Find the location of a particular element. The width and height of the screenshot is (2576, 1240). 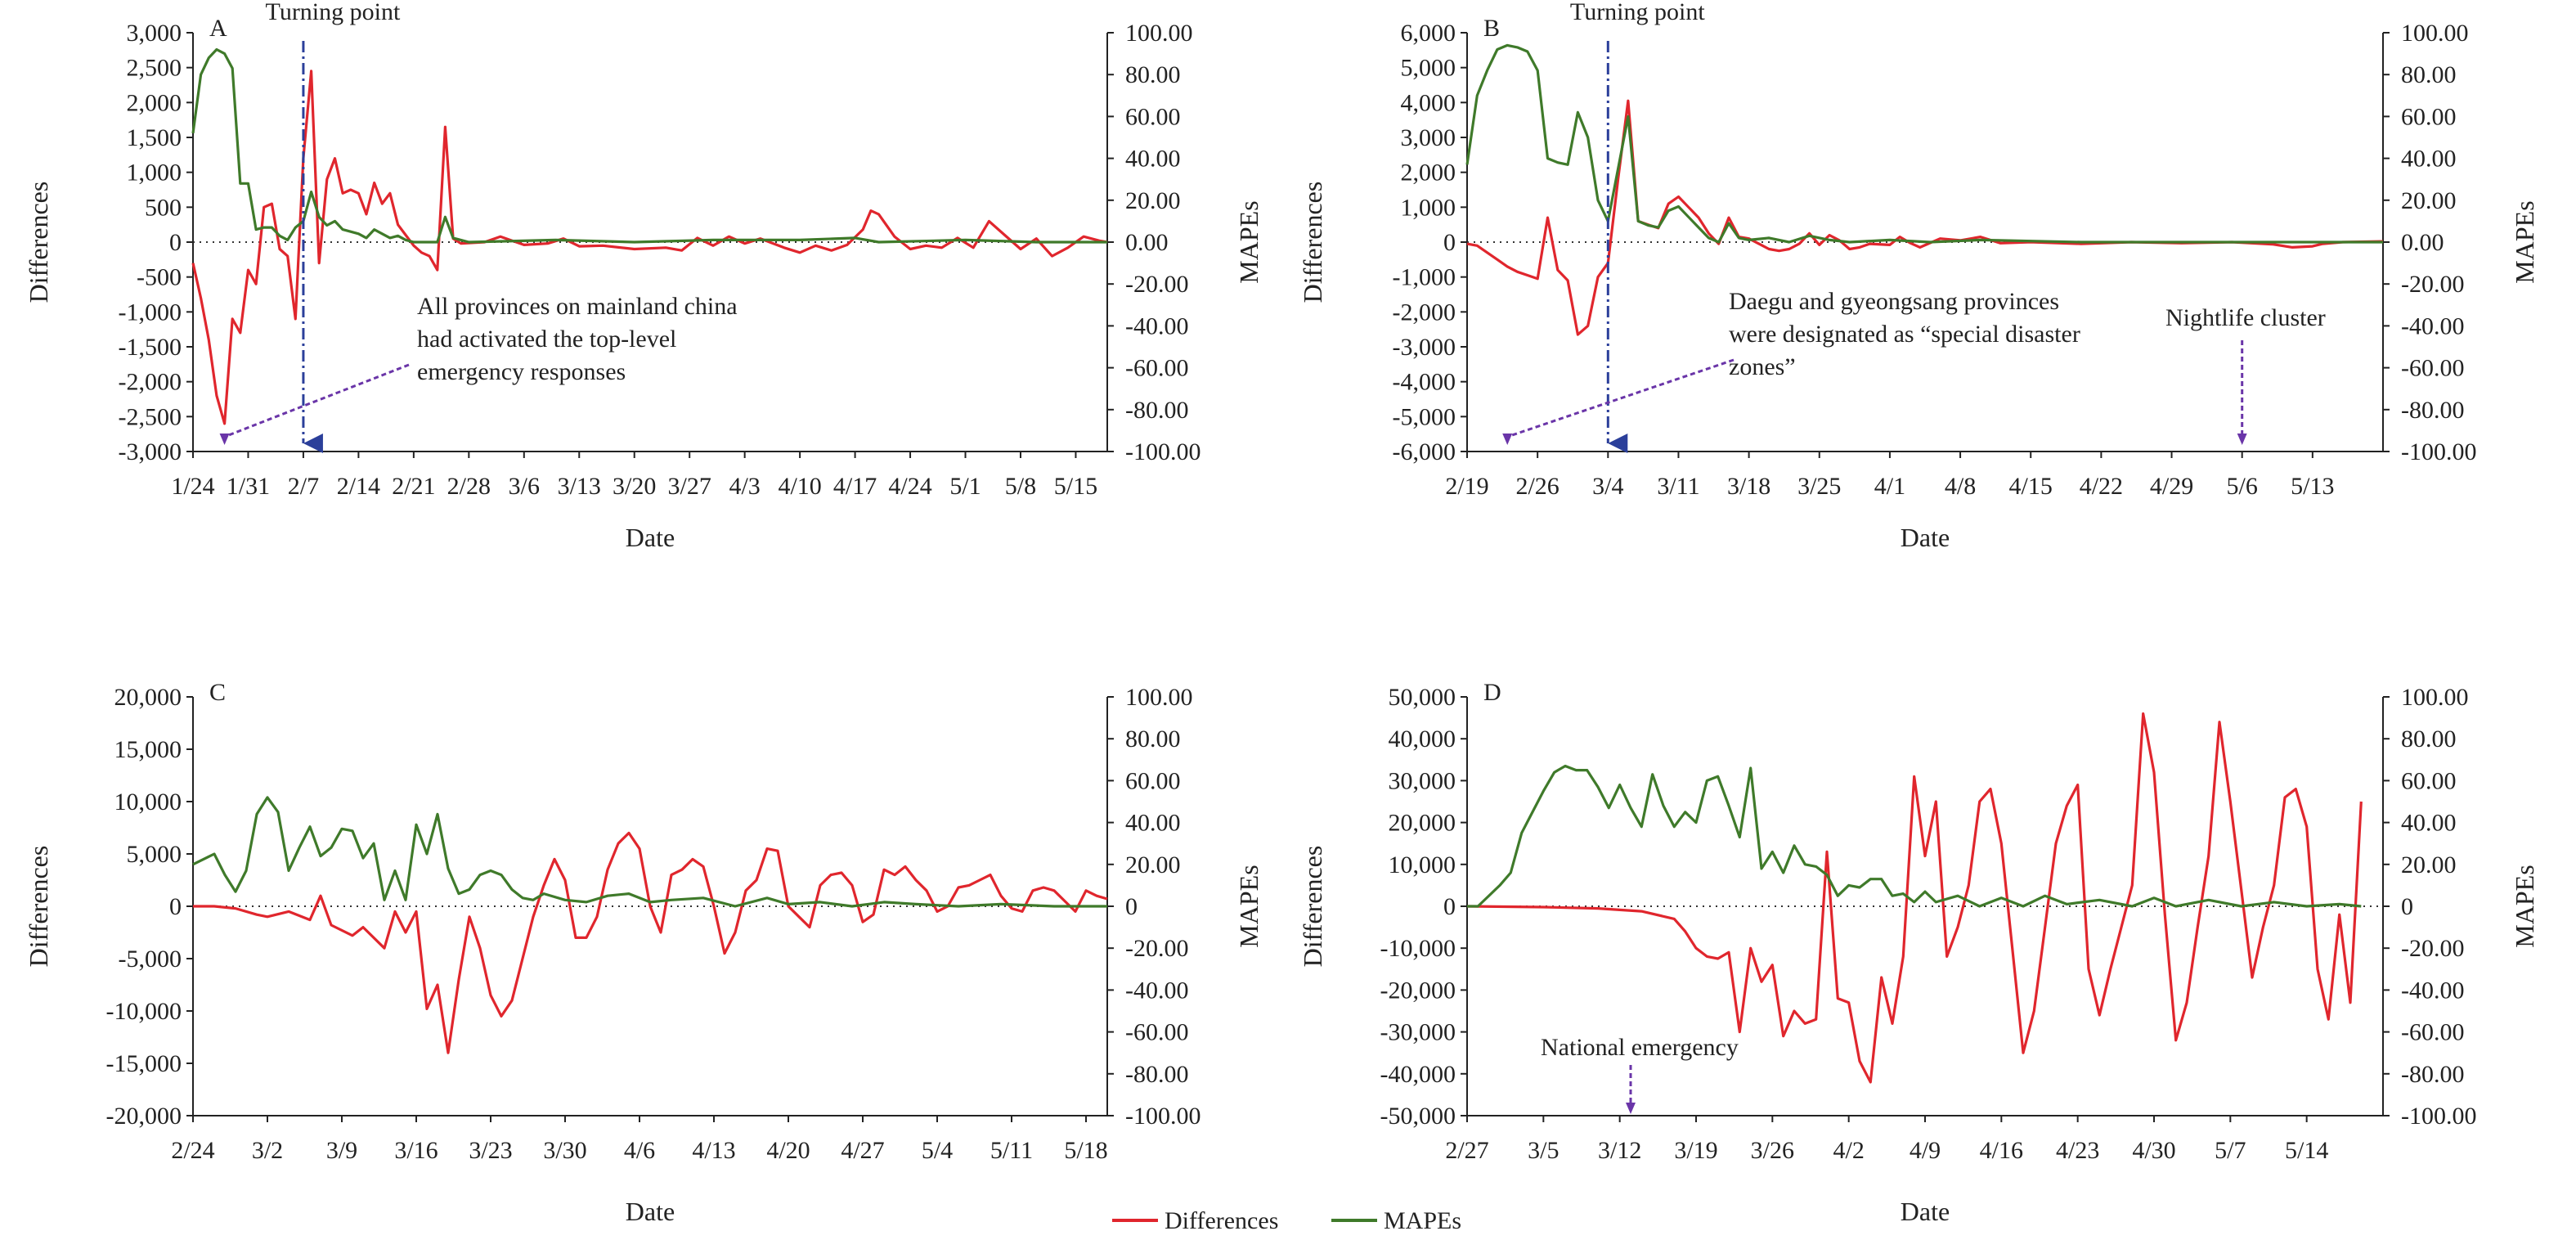

x-tick-label: 3/4 is located at coordinates (1608, 487).